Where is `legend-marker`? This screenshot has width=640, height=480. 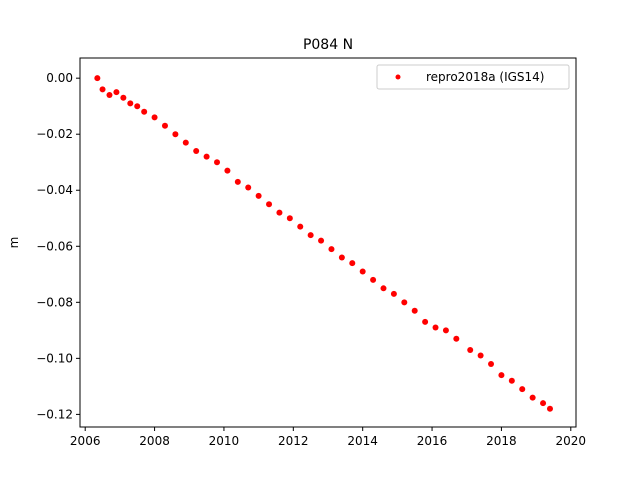
legend-marker is located at coordinates (398, 77).